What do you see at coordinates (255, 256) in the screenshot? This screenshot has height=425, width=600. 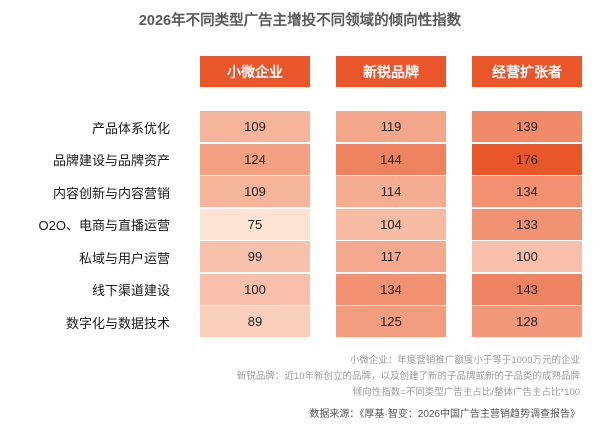 I see `heatmap-cell: 99` at bounding box center [255, 256].